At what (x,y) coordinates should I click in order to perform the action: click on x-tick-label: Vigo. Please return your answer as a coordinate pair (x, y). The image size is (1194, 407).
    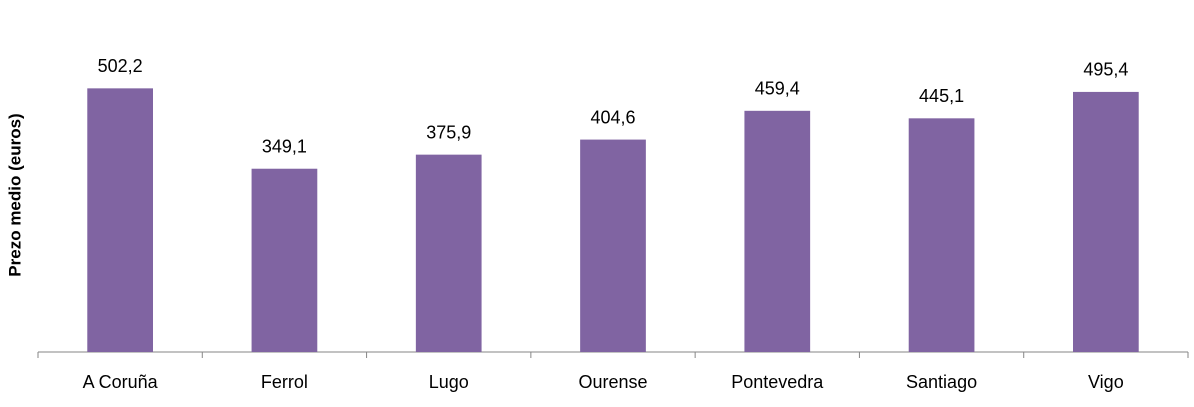
    Looking at the image, I should click on (1106, 382).